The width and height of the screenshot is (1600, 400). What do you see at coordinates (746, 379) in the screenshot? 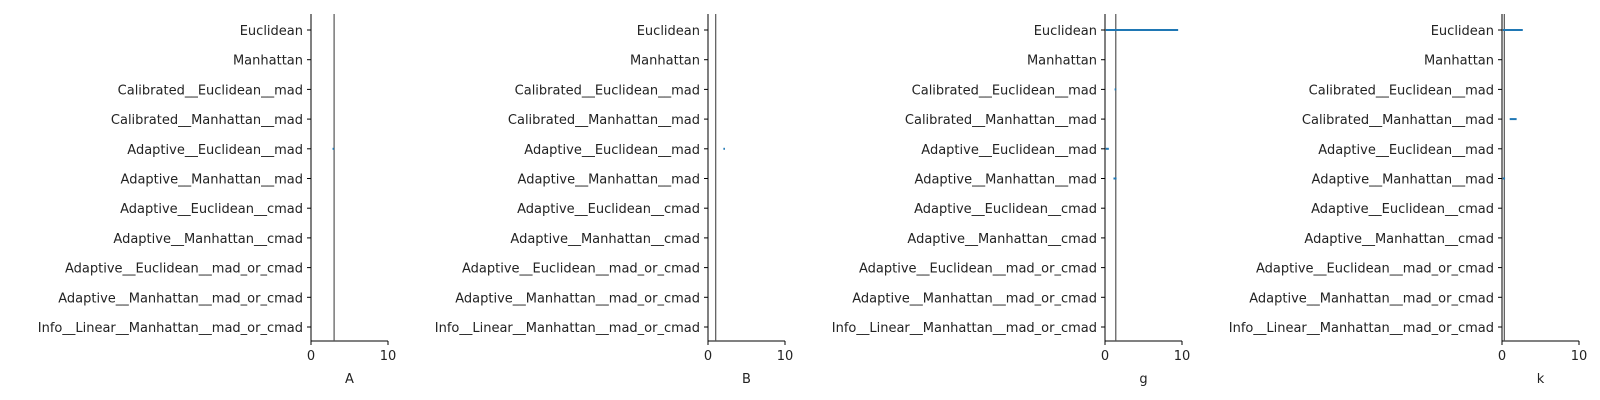
I see `panel-2-x-axis-label: B` at bounding box center [746, 379].